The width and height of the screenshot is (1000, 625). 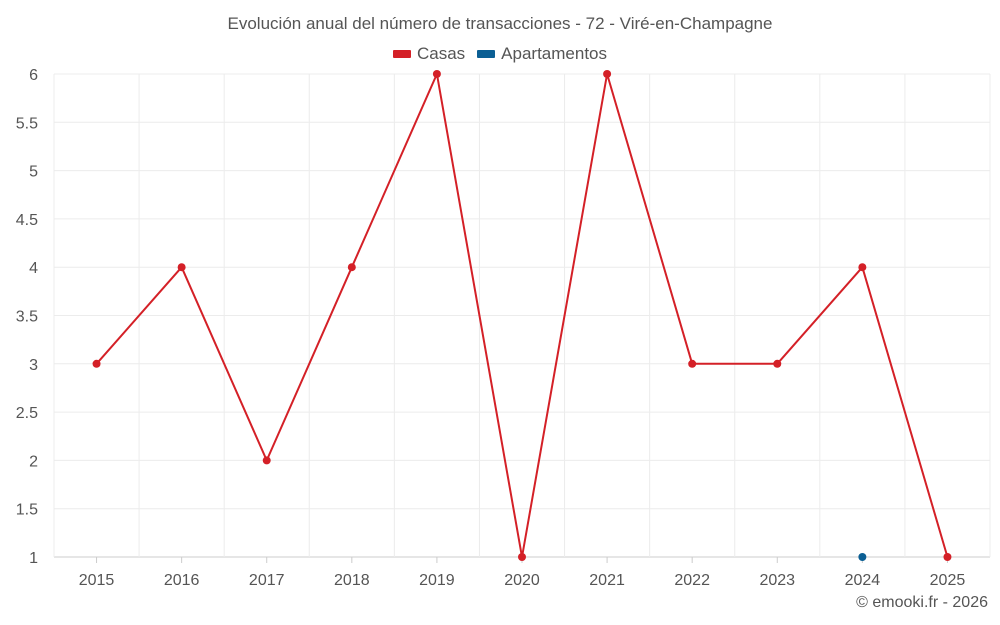 What do you see at coordinates (863, 580) in the screenshot?
I see `x-tick-label: 2024` at bounding box center [863, 580].